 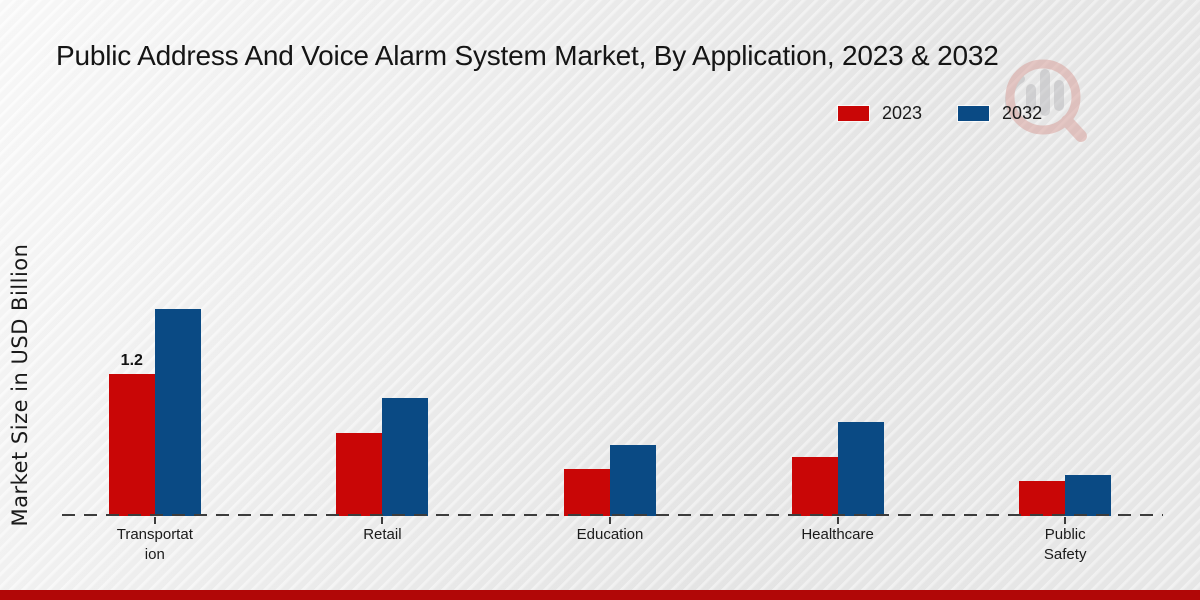 I want to click on bar-2032-retail, so click(x=405, y=457).